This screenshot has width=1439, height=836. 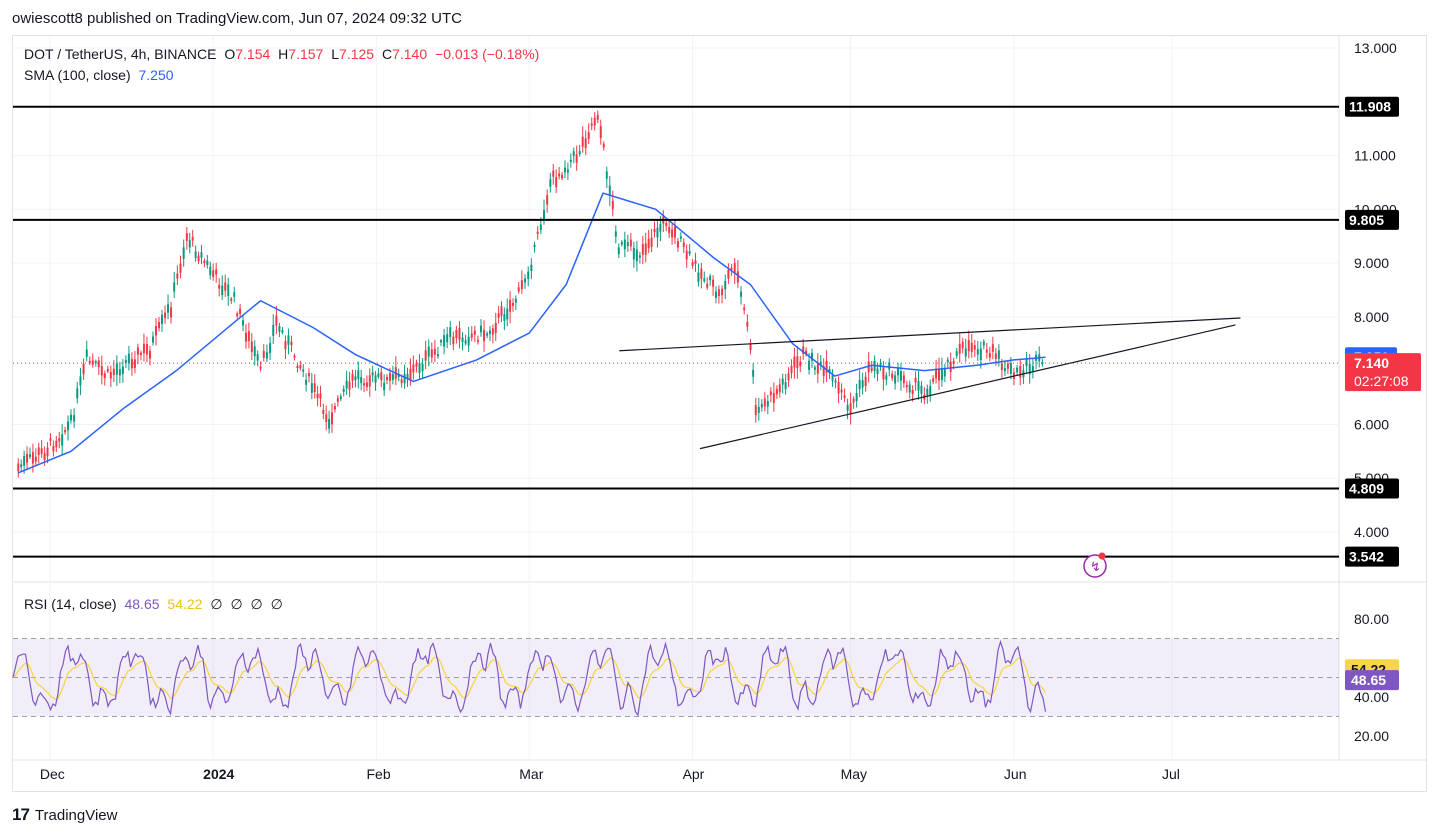 What do you see at coordinates (1372, 556) in the screenshot?
I see `level-tag` at bounding box center [1372, 556].